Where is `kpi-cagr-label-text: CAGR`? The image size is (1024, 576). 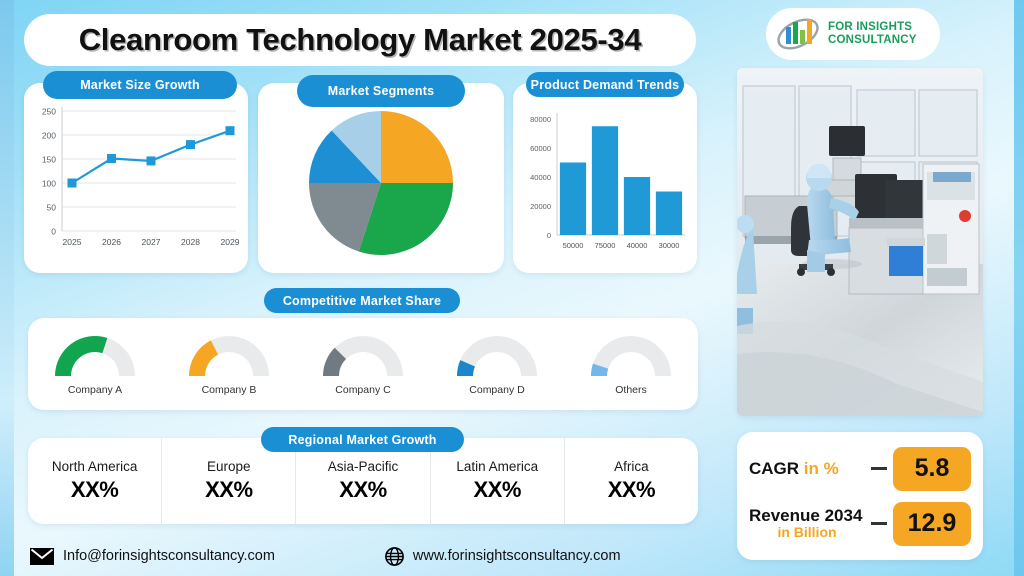 kpi-cagr-label-text: CAGR is located at coordinates (774, 468).